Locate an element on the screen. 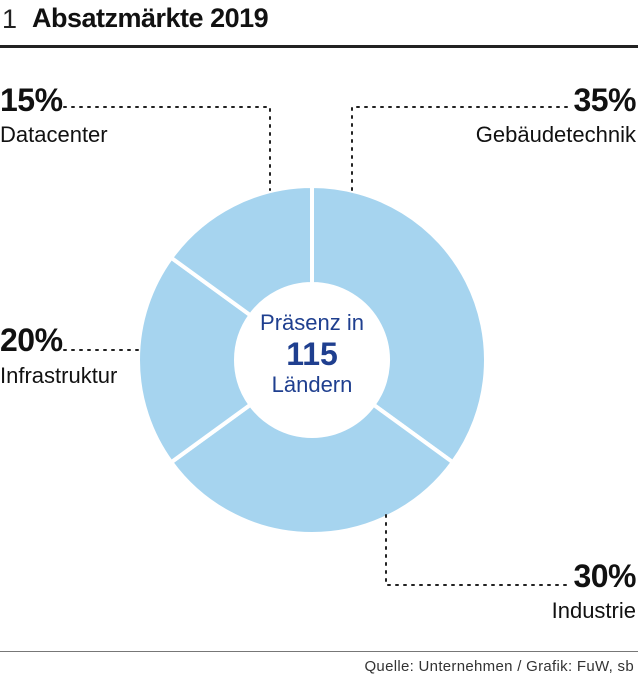  leader-industrie is located at coordinates (479, 550).